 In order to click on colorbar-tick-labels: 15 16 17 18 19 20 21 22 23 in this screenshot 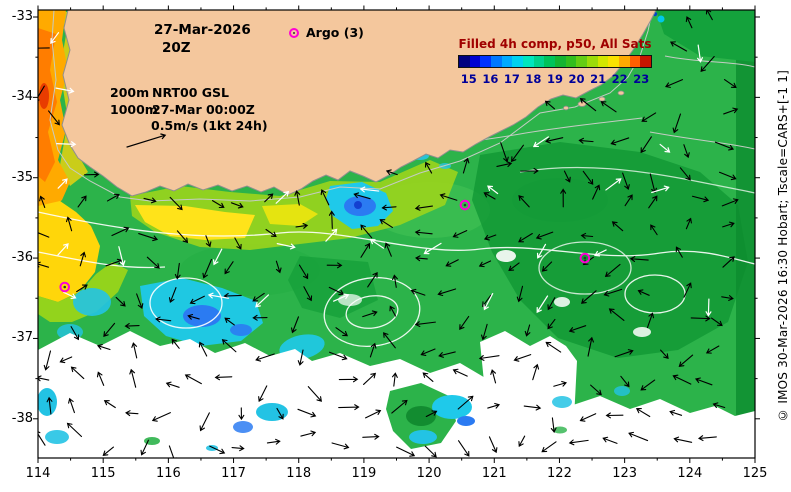, I will do `click(555, 79)`.